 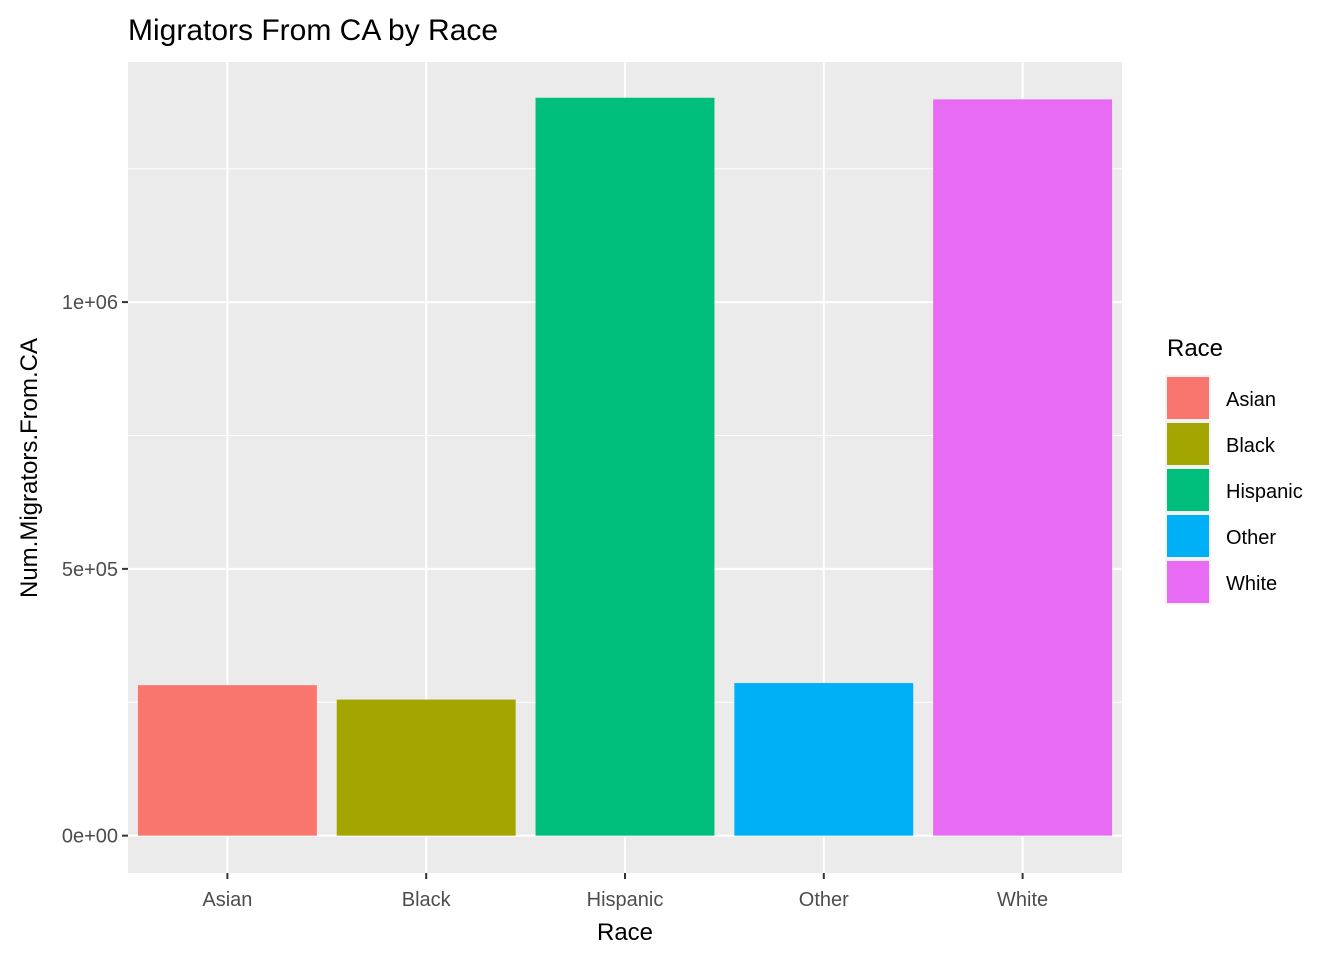 What do you see at coordinates (1022, 900) in the screenshot?
I see `x-tick-label: White` at bounding box center [1022, 900].